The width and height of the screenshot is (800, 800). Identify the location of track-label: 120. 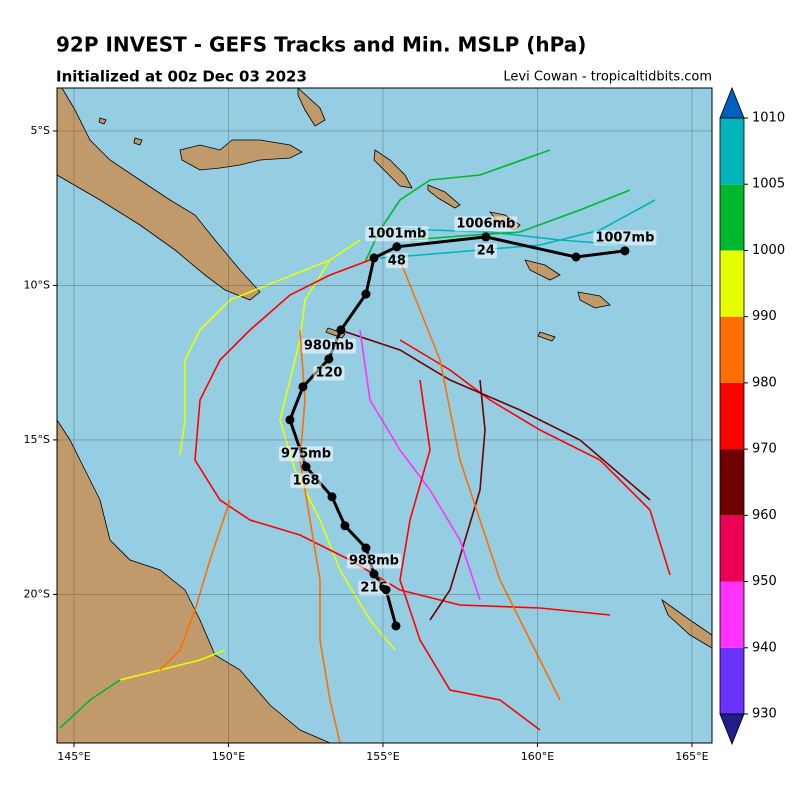
(328, 372).